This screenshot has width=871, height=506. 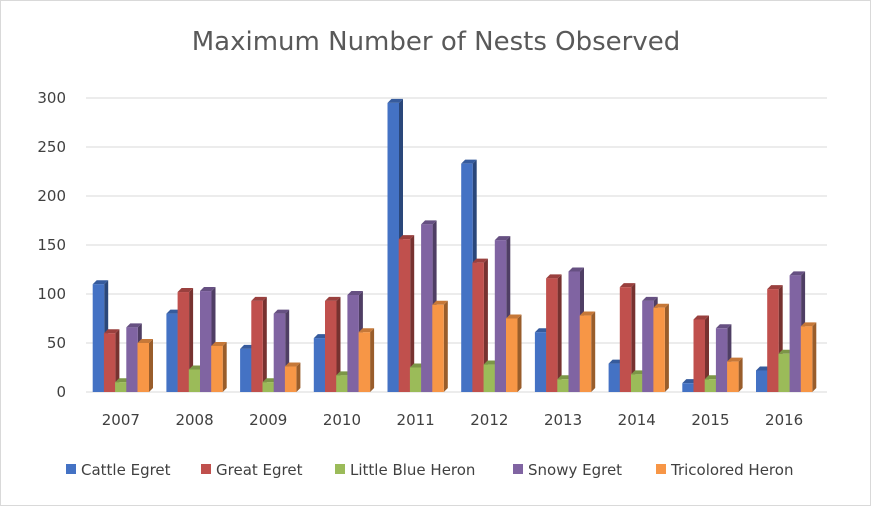 What do you see at coordinates (268, 420) in the screenshot?
I see `x-tick-label: 2009` at bounding box center [268, 420].